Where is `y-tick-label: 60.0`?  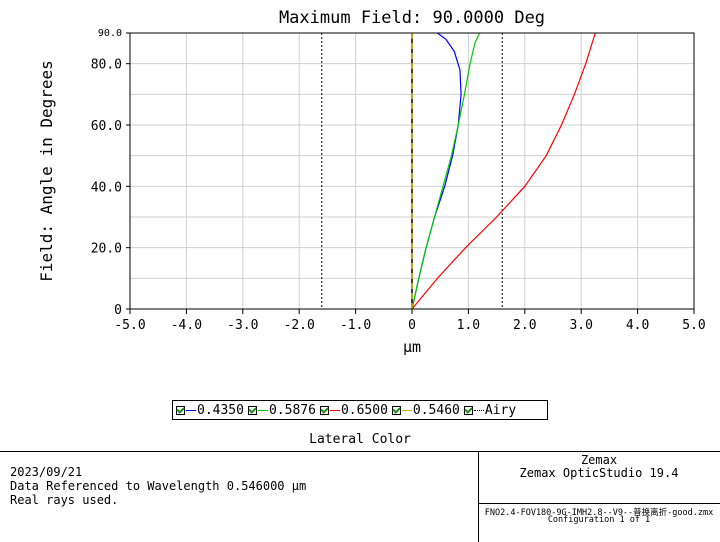
y-tick-label: 60.0 is located at coordinates (106, 126).